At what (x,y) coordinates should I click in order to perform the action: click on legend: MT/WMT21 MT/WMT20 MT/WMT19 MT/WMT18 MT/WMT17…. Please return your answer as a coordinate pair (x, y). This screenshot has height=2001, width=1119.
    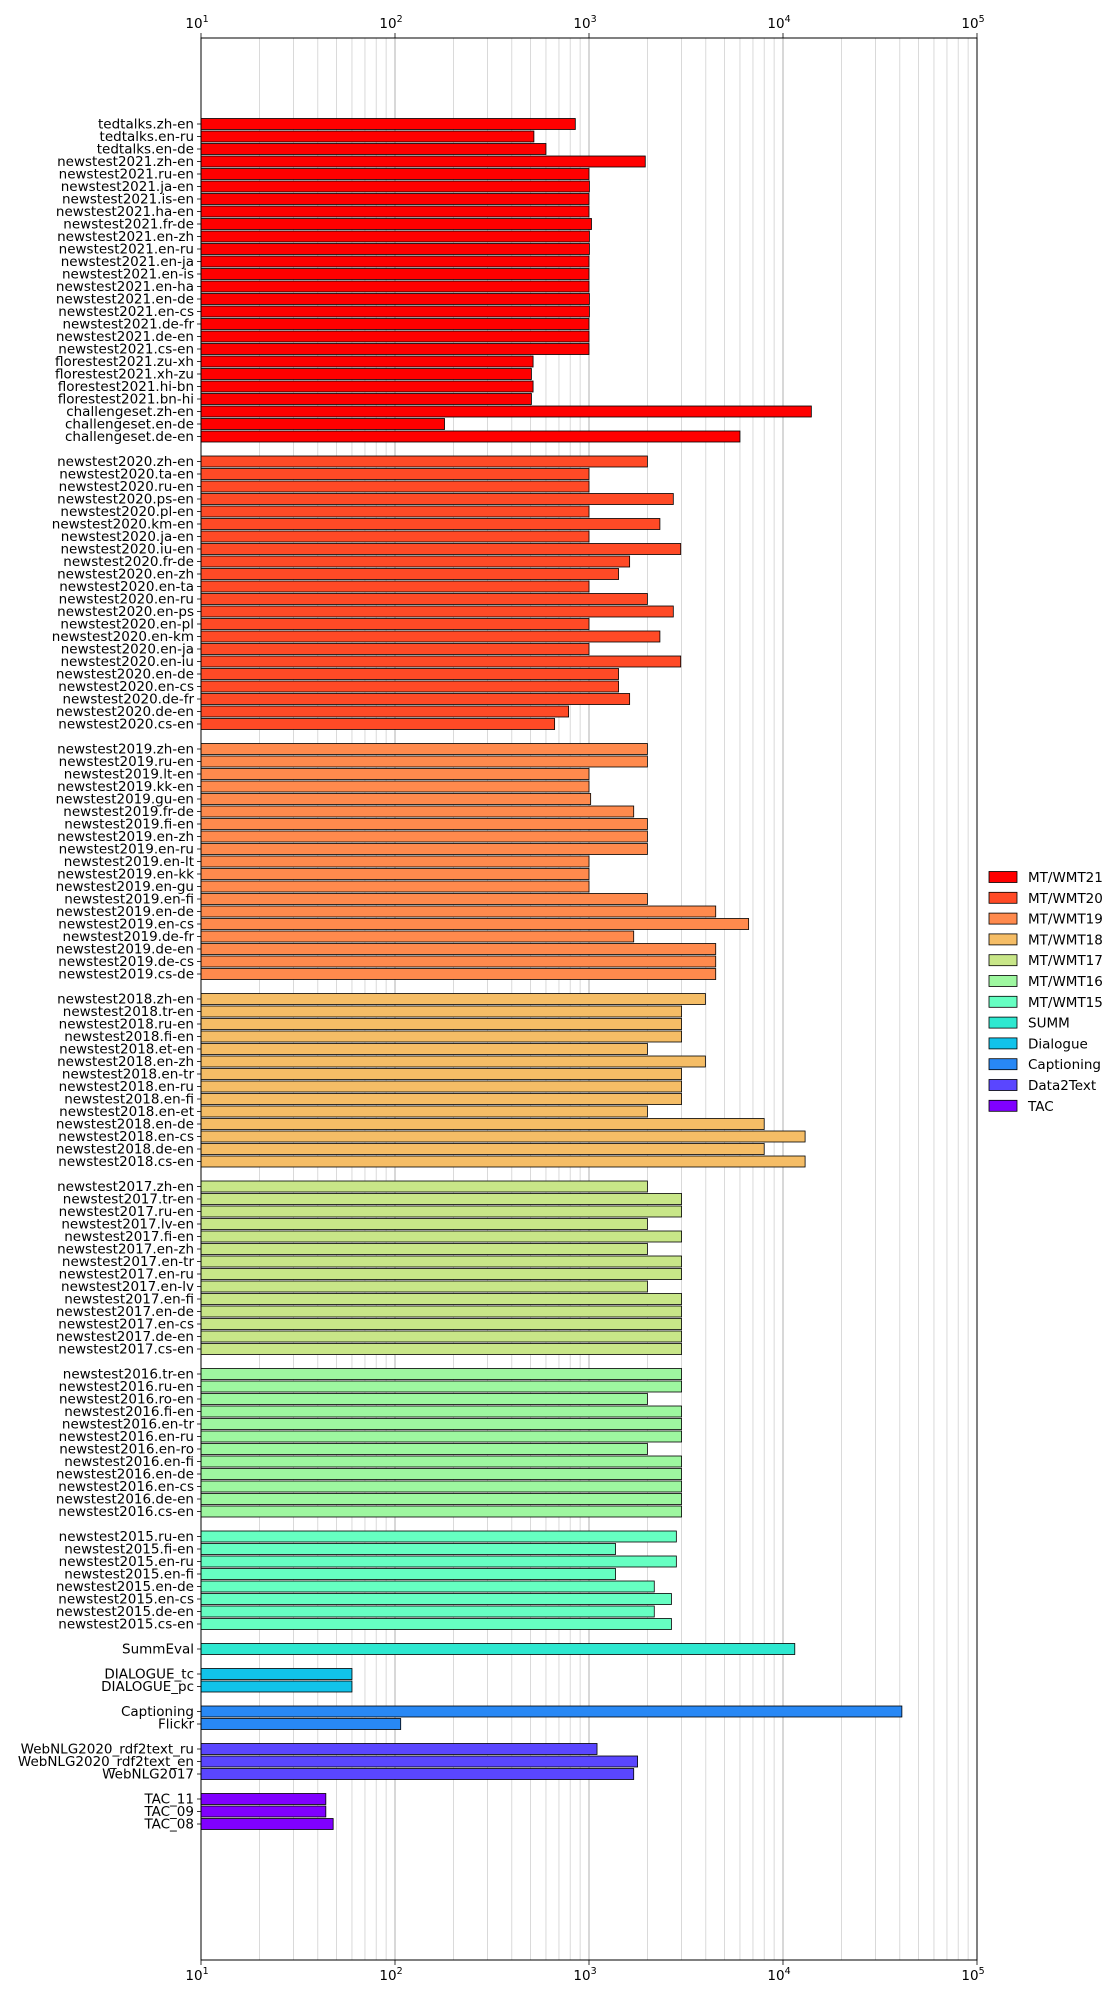
    Looking at the image, I should click on (1045, 992).